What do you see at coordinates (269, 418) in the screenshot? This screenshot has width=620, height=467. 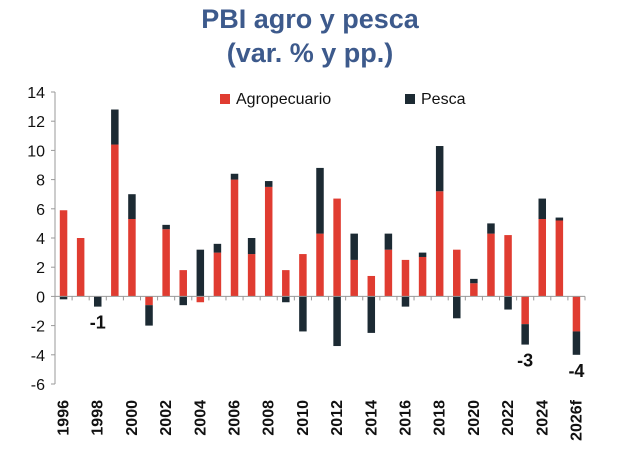 I see `x-tick-label: 2008` at bounding box center [269, 418].